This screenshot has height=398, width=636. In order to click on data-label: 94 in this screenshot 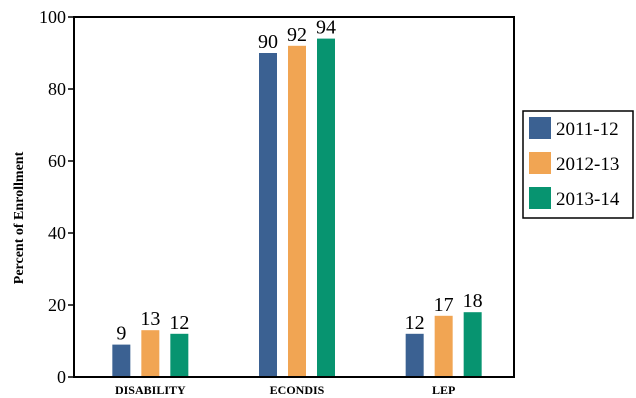, I will do `click(326, 28)`.